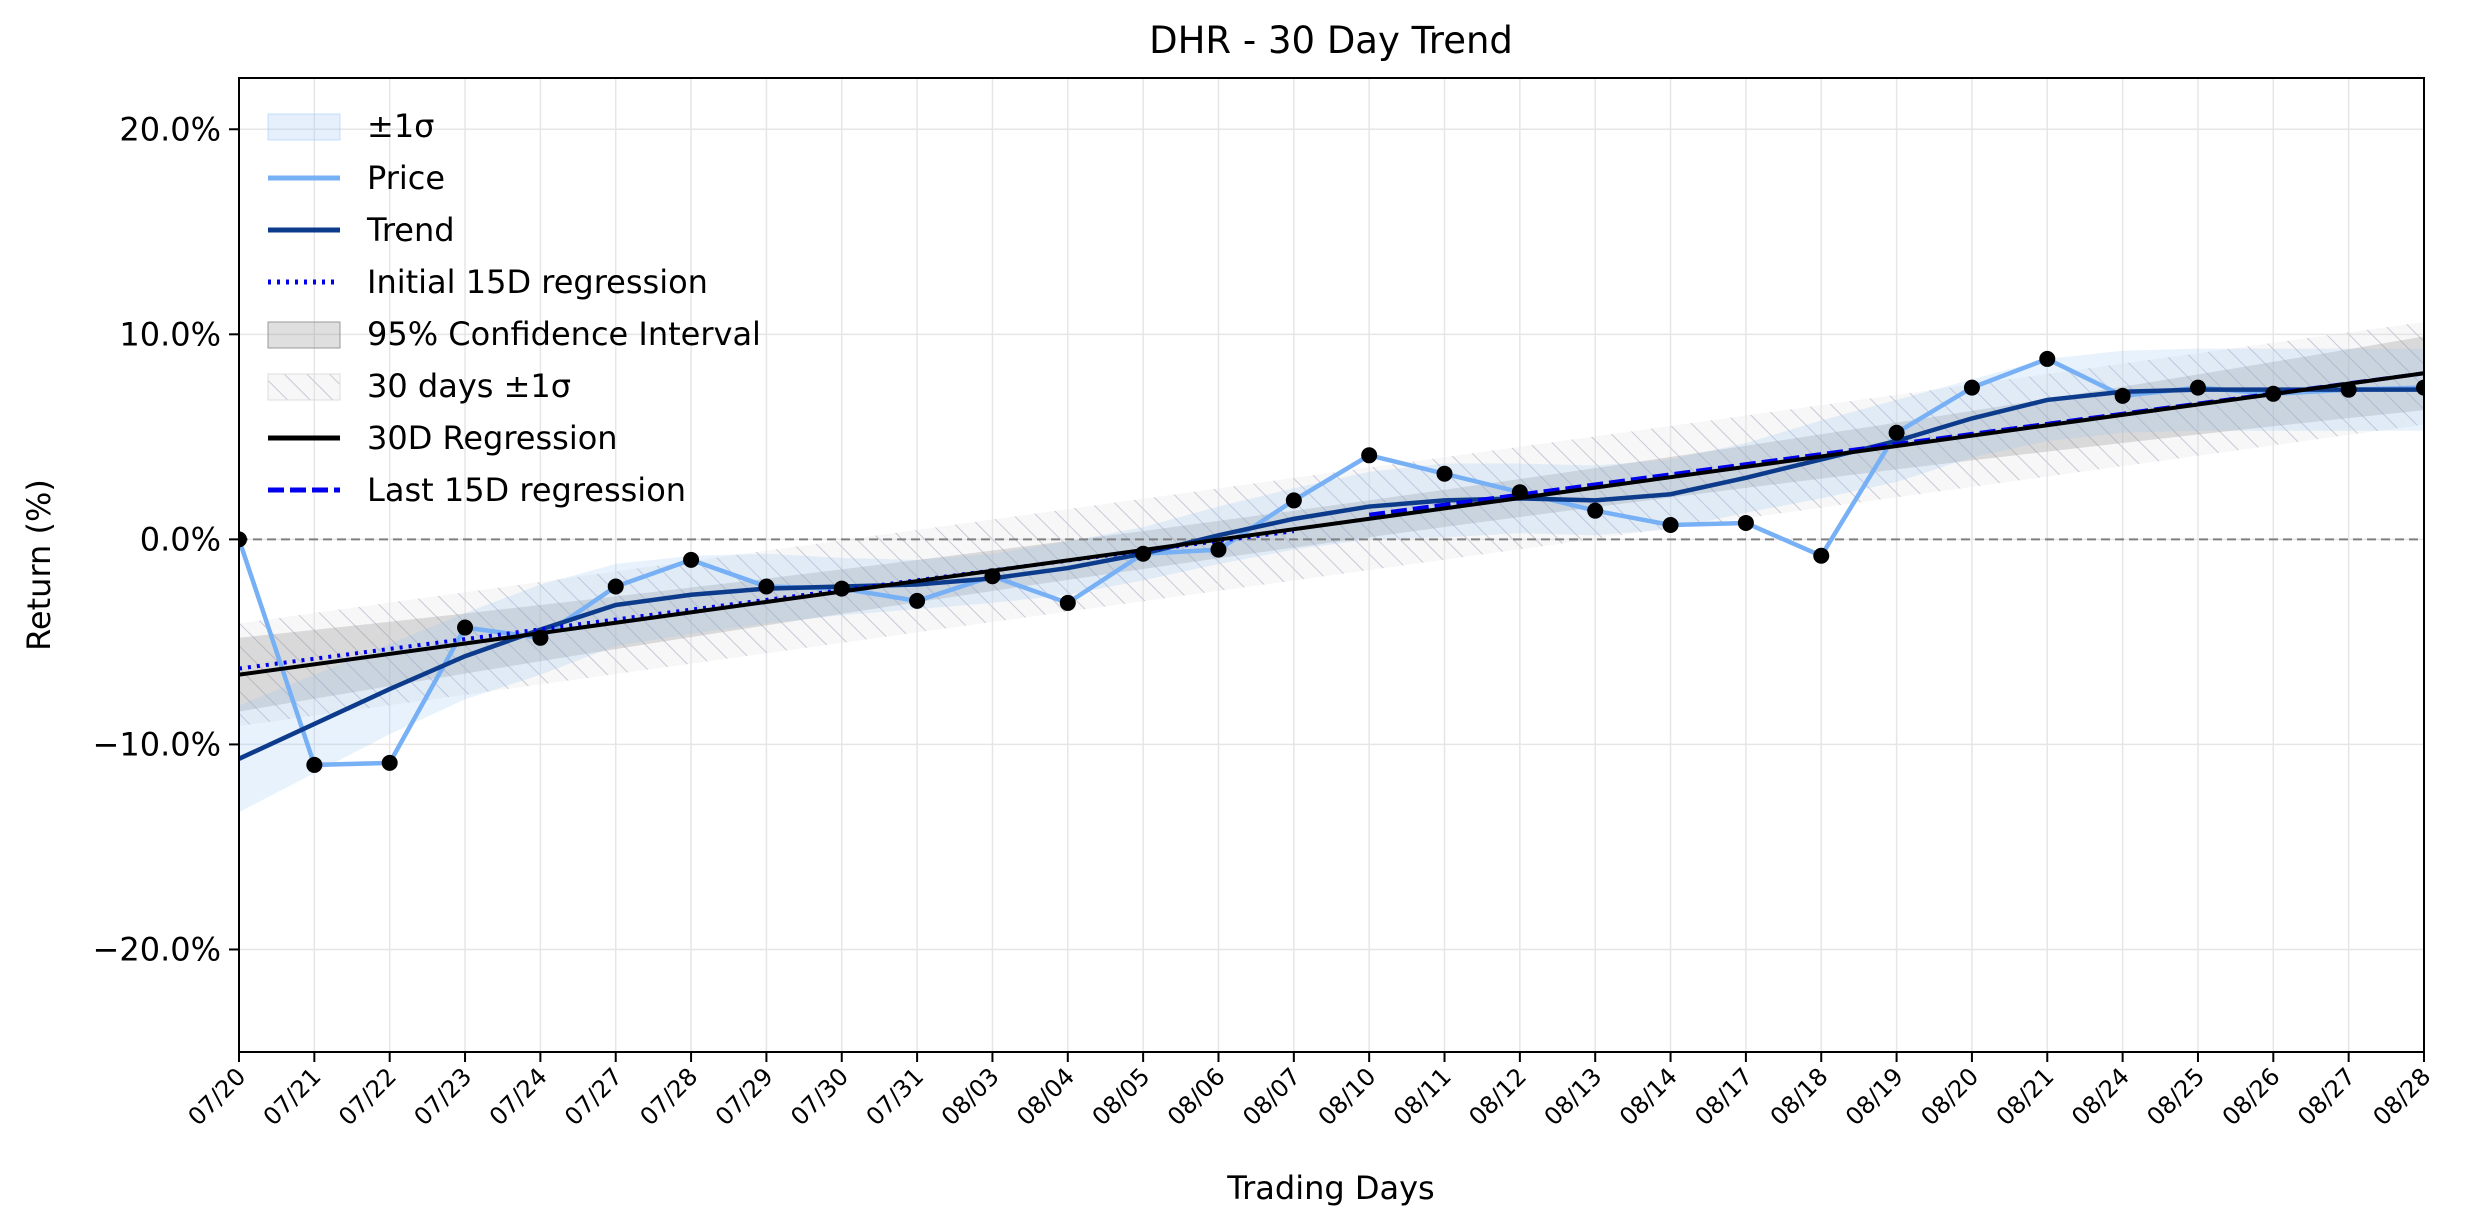 The width and height of the screenshot is (2474, 1228). What do you see at coordinates (406, 178) in the screenshot?
I see `legend-label: Price` at bounding box center [406, 178].